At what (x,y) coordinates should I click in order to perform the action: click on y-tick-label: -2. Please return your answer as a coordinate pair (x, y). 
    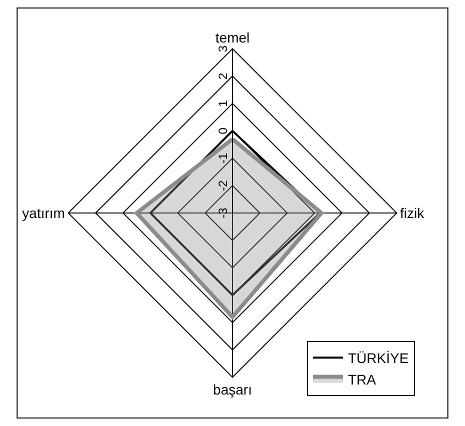
    Looking at the image, I should click on (223, 185).